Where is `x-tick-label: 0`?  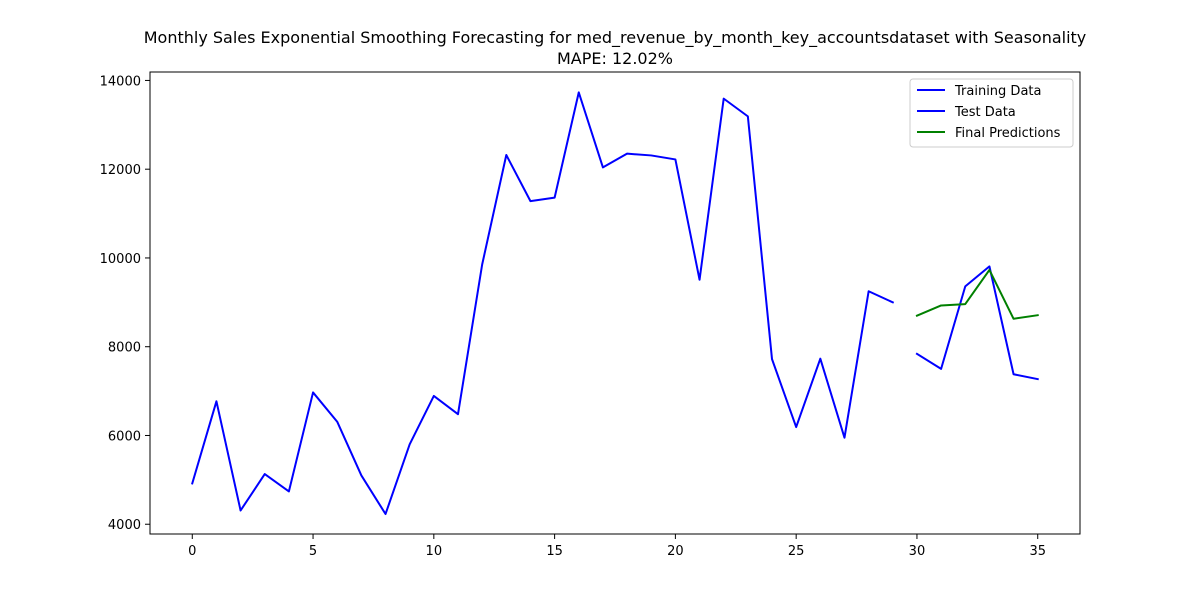
x-tick-label: 0 is located at coordinates (192, 551).